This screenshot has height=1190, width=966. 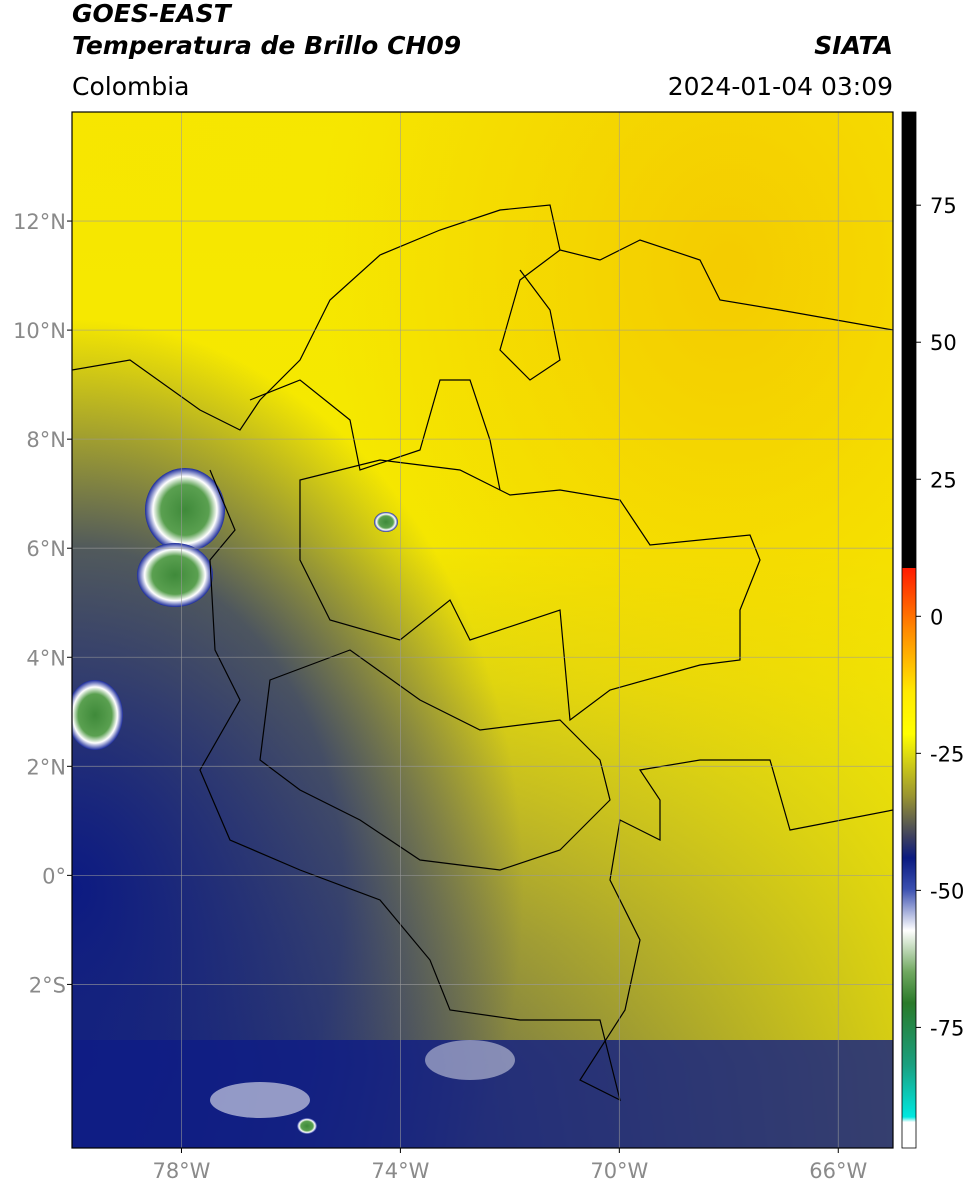 What do you see at coordinates (947, 754) in the screenshot?
I see `colorbar-tick-label: -25` at bounding box center [947, 754].